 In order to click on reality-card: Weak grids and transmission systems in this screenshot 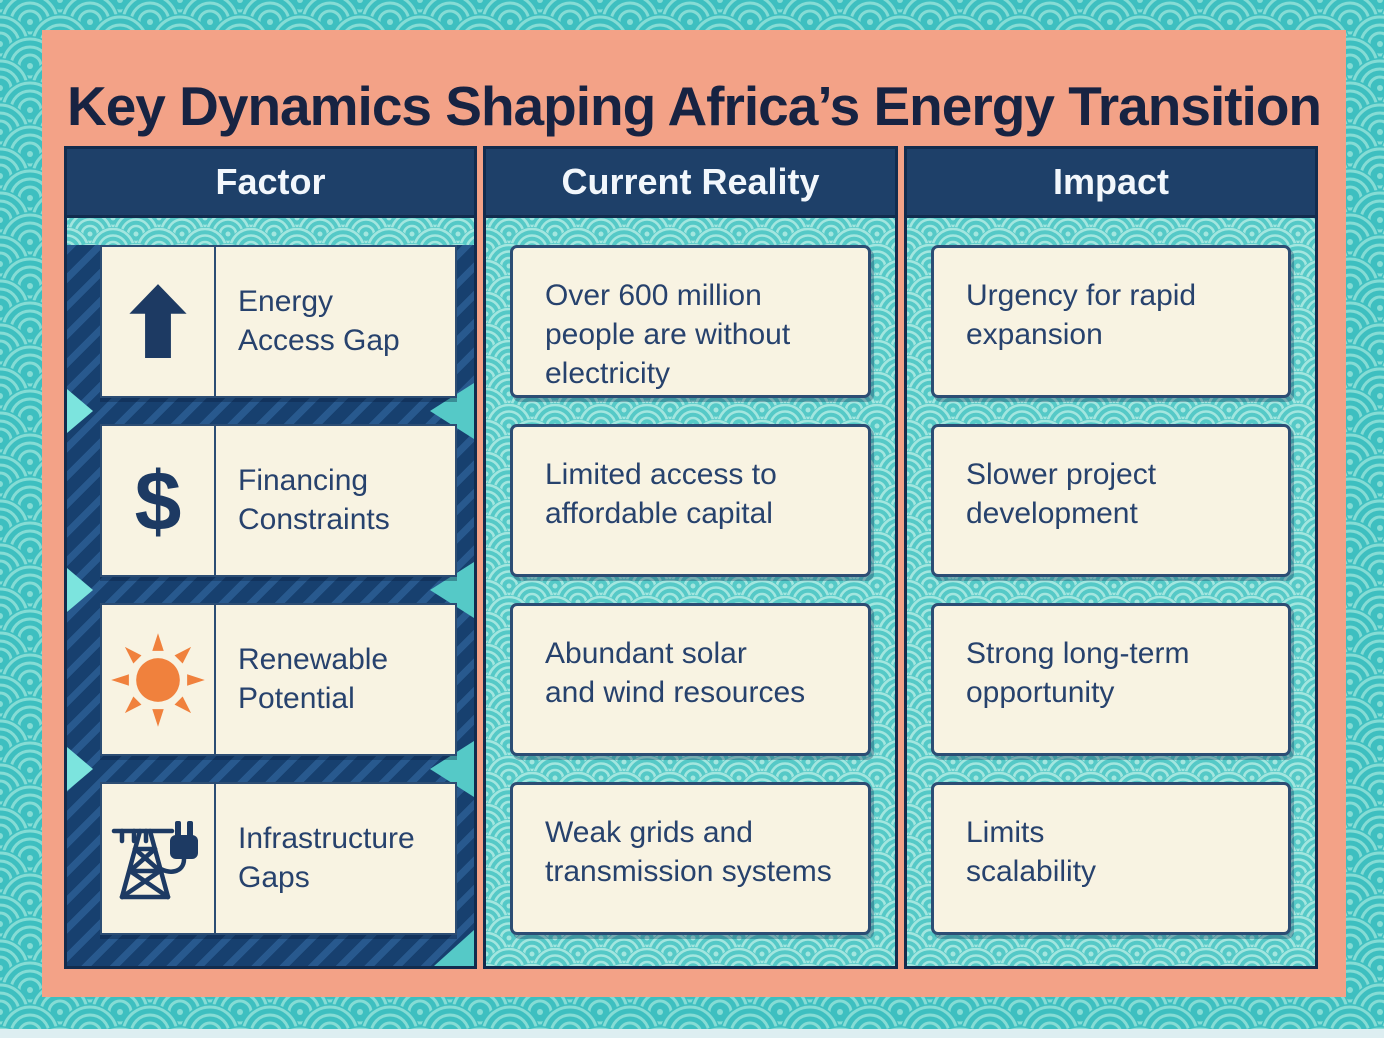, I will do `click(690, 858)`.